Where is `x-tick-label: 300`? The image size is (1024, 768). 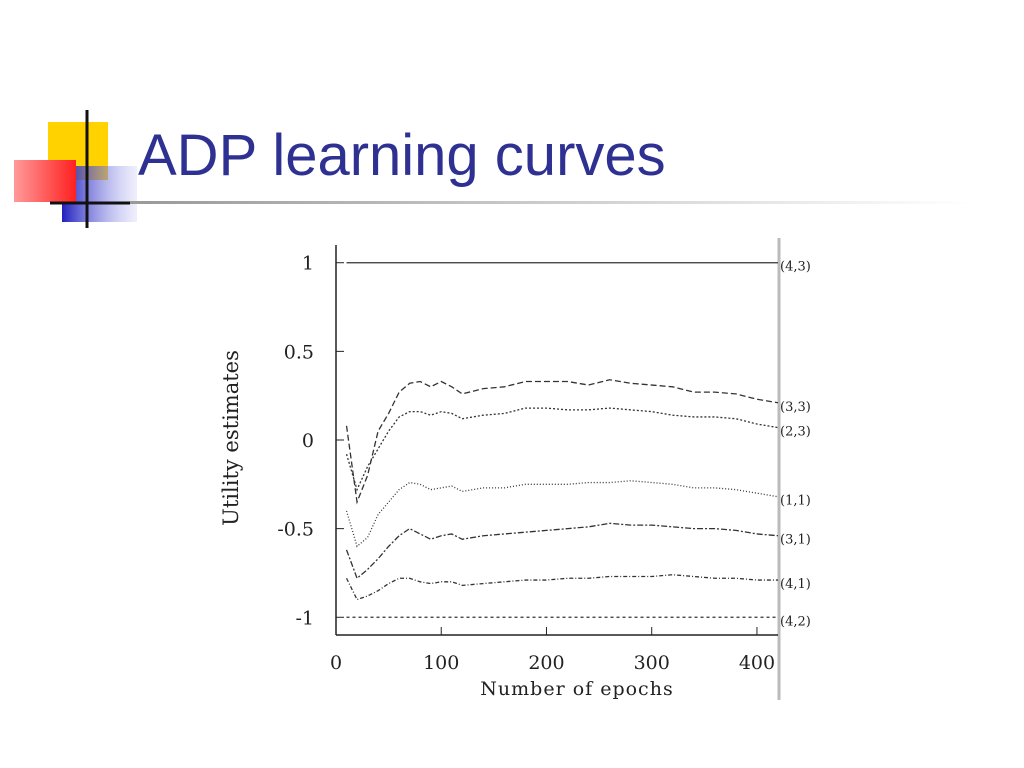 x-tick-label: 300 is located at coordinates (652, 663).